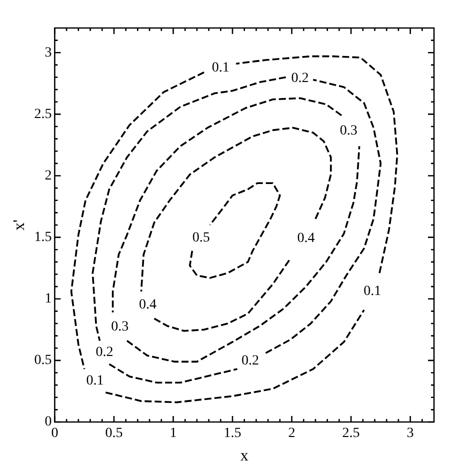 The height and width of the screenshot is (474, 474). I want to click on x-tick-label: 1.5, so click(233, 434).